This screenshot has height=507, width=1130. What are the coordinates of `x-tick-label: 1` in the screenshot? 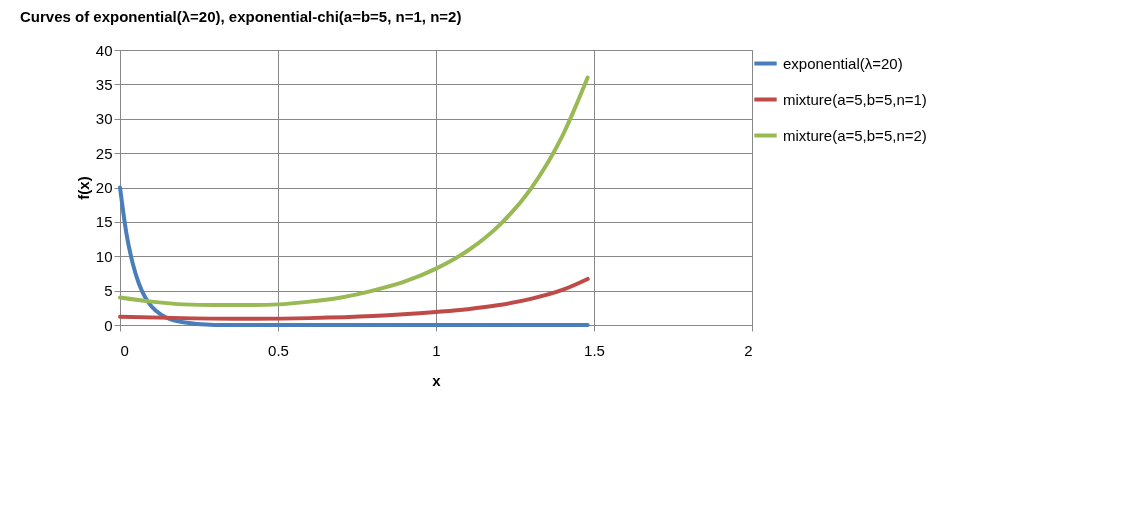 It's located at (436, 350).